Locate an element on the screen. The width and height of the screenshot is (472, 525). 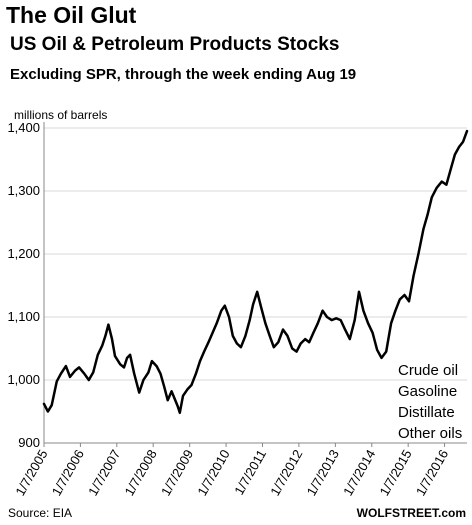
chart-subtitle: US Oil & Petroleum Products Stocks is located at coordinates (175, 44).